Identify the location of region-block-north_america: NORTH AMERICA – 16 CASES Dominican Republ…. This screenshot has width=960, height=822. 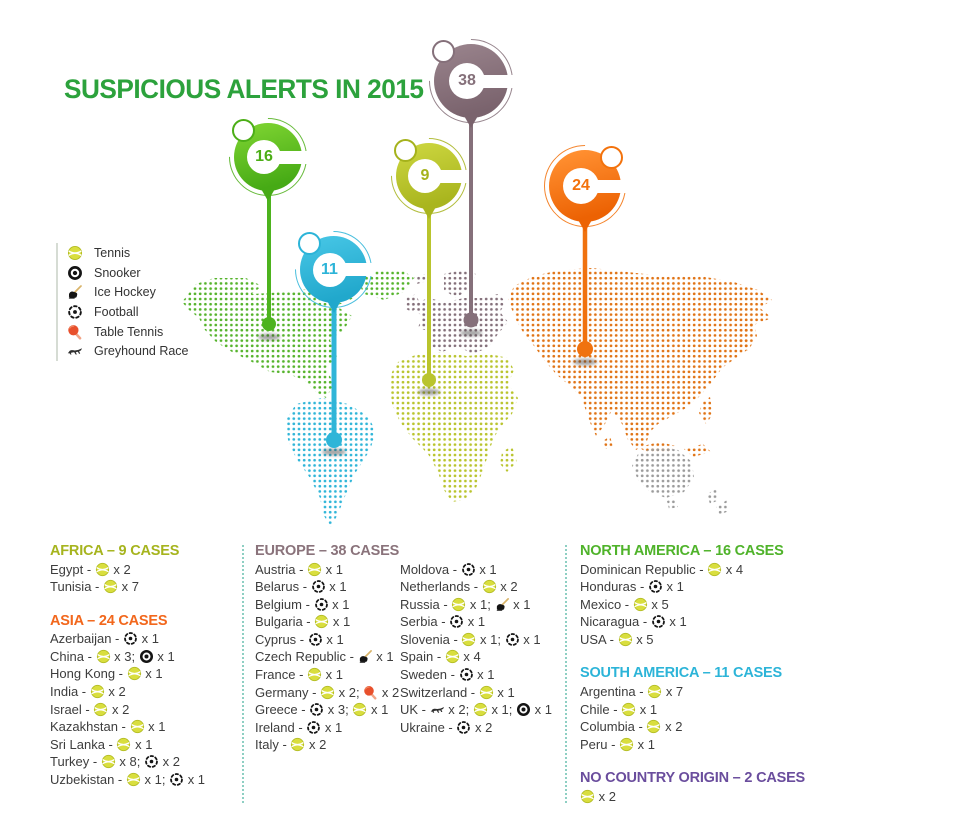
(697, 595).